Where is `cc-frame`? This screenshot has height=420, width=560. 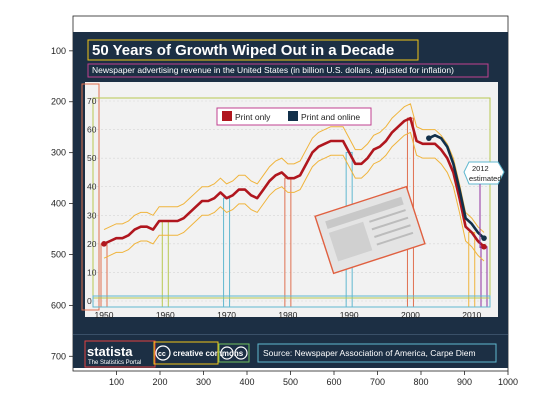
cc-frame is located at coordinates (186, 353).